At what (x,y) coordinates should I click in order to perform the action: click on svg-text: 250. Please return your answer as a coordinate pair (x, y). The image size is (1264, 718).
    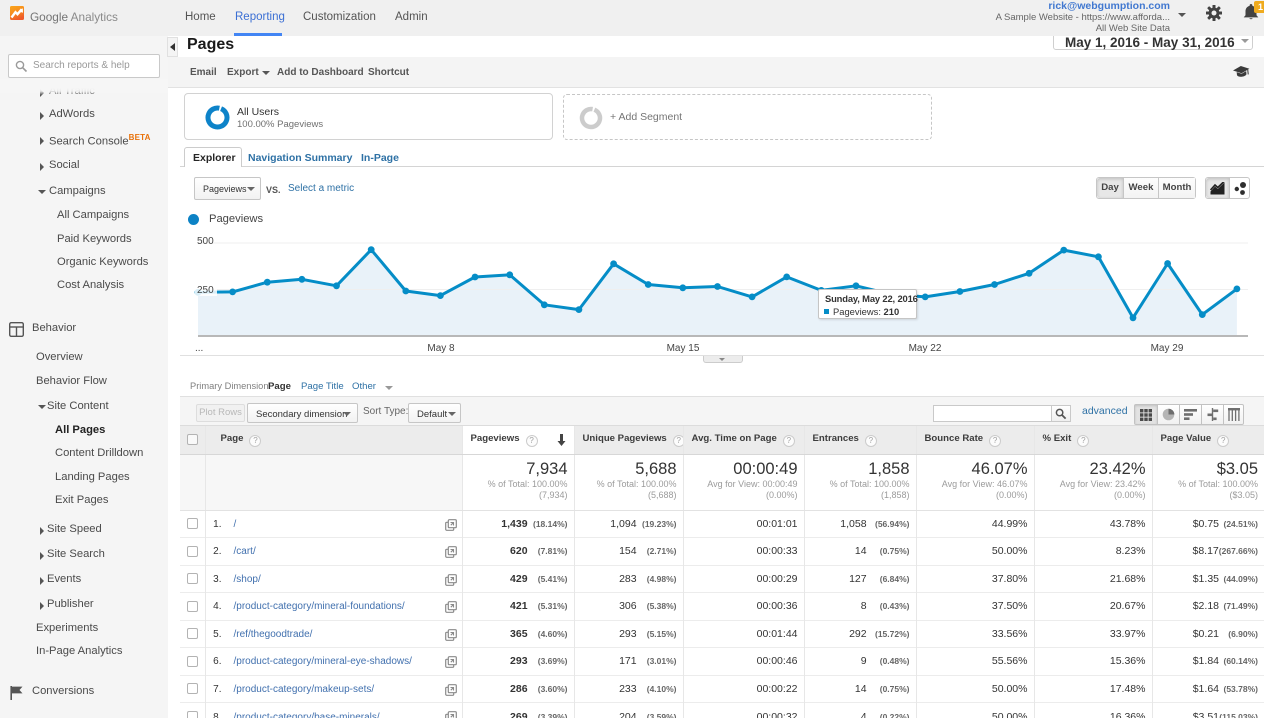
    Looking at the image, I should click on (205, 290).